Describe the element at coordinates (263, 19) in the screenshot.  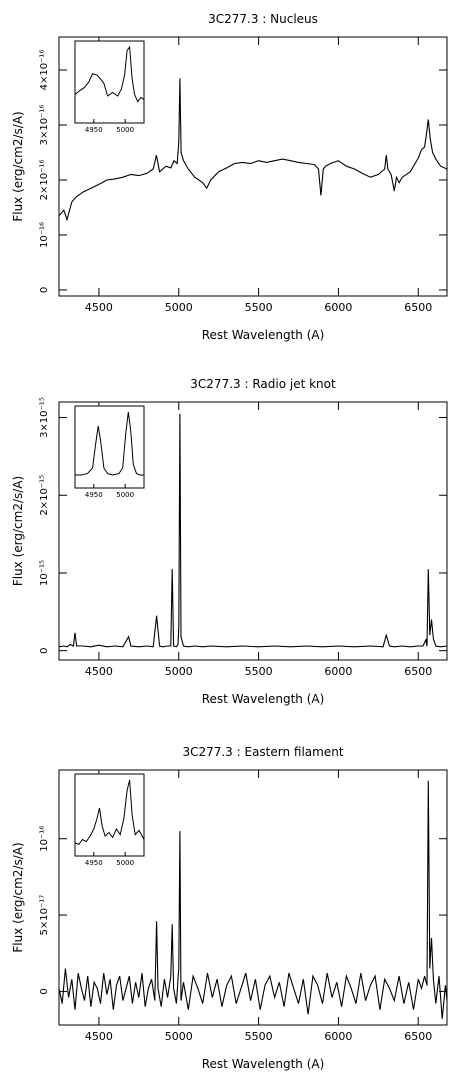
I see `chart-title: 3C277.3 : Nucleus` at that location.